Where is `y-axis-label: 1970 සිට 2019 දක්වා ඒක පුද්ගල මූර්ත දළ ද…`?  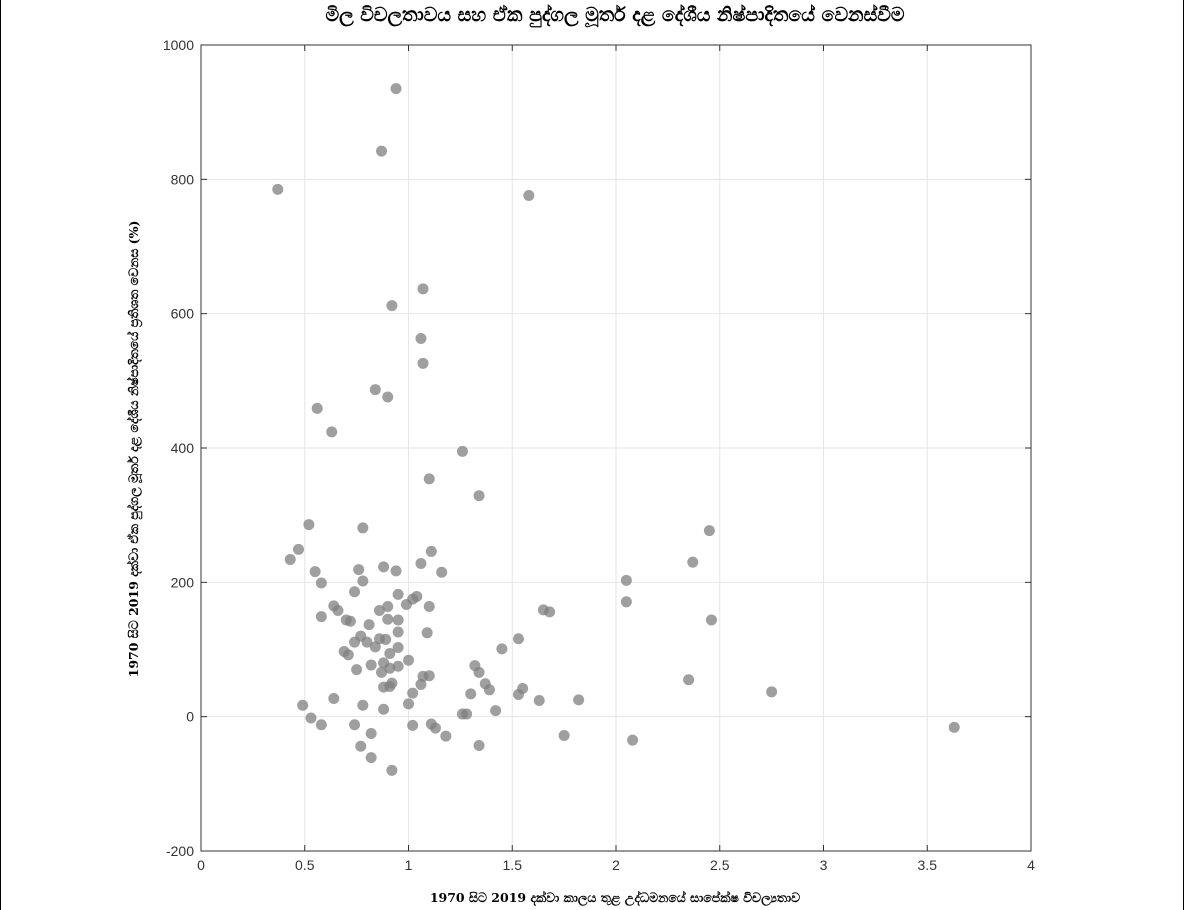
y-axis-label: 1970 සිට 2019 දක්වා ඒක පුද්ගල මූර්ත දළ ද… is located at coordinates (134, 449).